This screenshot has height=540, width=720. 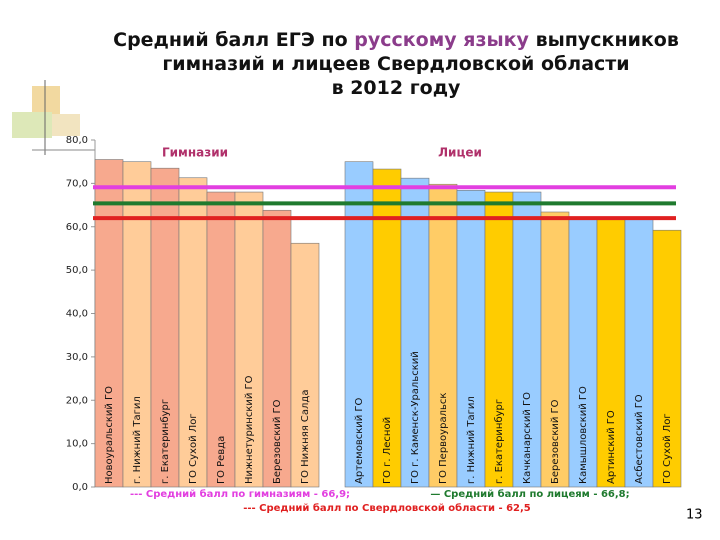 I want to click on legend-entry: --- Средний балл по гимназиям - 66,9;, so click(x=240, y=494).